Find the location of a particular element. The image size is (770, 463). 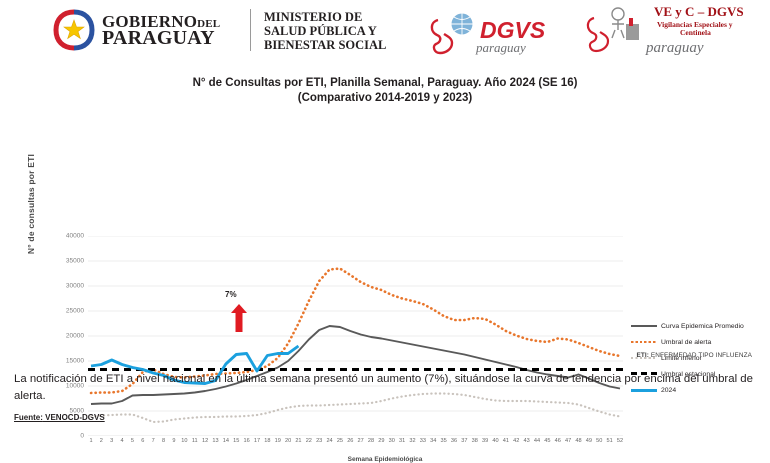

eti-abbreviation-note: ETI: ENFERMEDAD TIPO INFLUENZA is located at coordinates (694, 355).